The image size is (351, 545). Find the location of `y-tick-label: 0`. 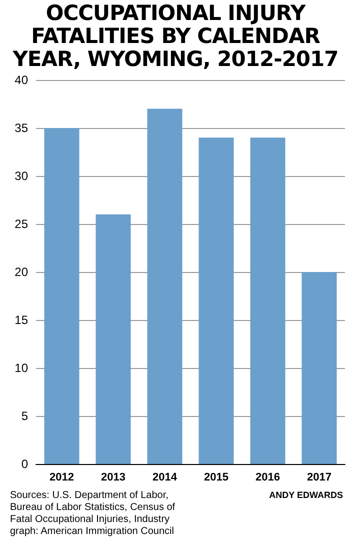

y-tick-label: 0 is located at coordinates (24, 464).